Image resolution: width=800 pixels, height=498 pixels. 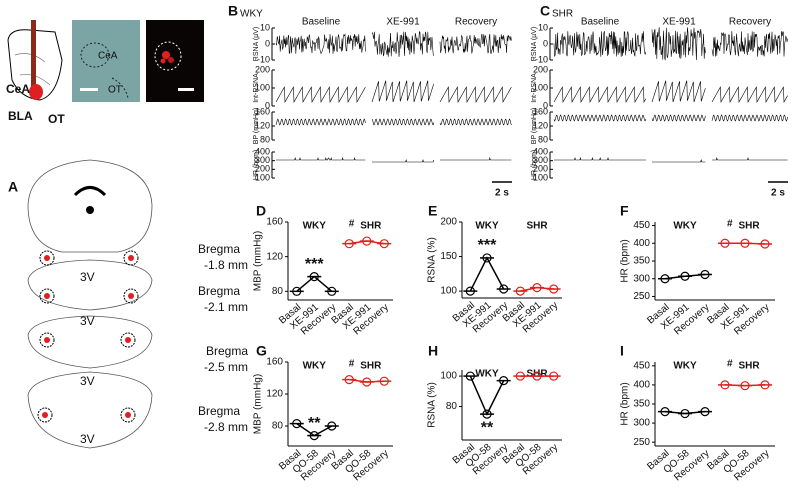 What do you see at coordinates (251, 14) in the screenshot?
I see `strain-label: WKY` at bounding box center [251, 14].